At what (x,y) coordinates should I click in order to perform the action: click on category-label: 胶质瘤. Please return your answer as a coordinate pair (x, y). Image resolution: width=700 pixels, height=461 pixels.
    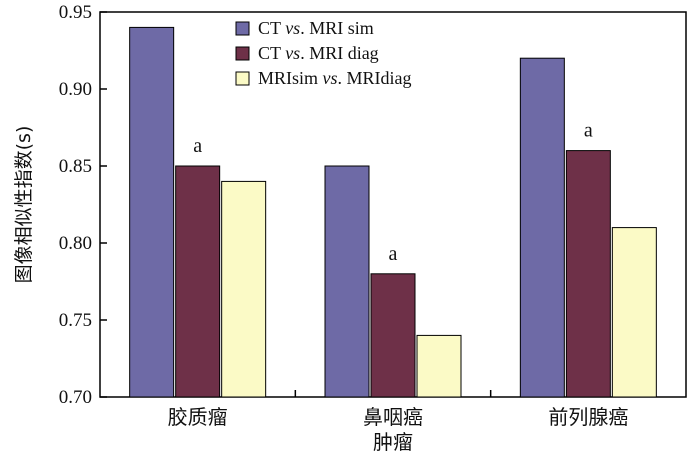
    Looking at the image, I should click on (198, 417).